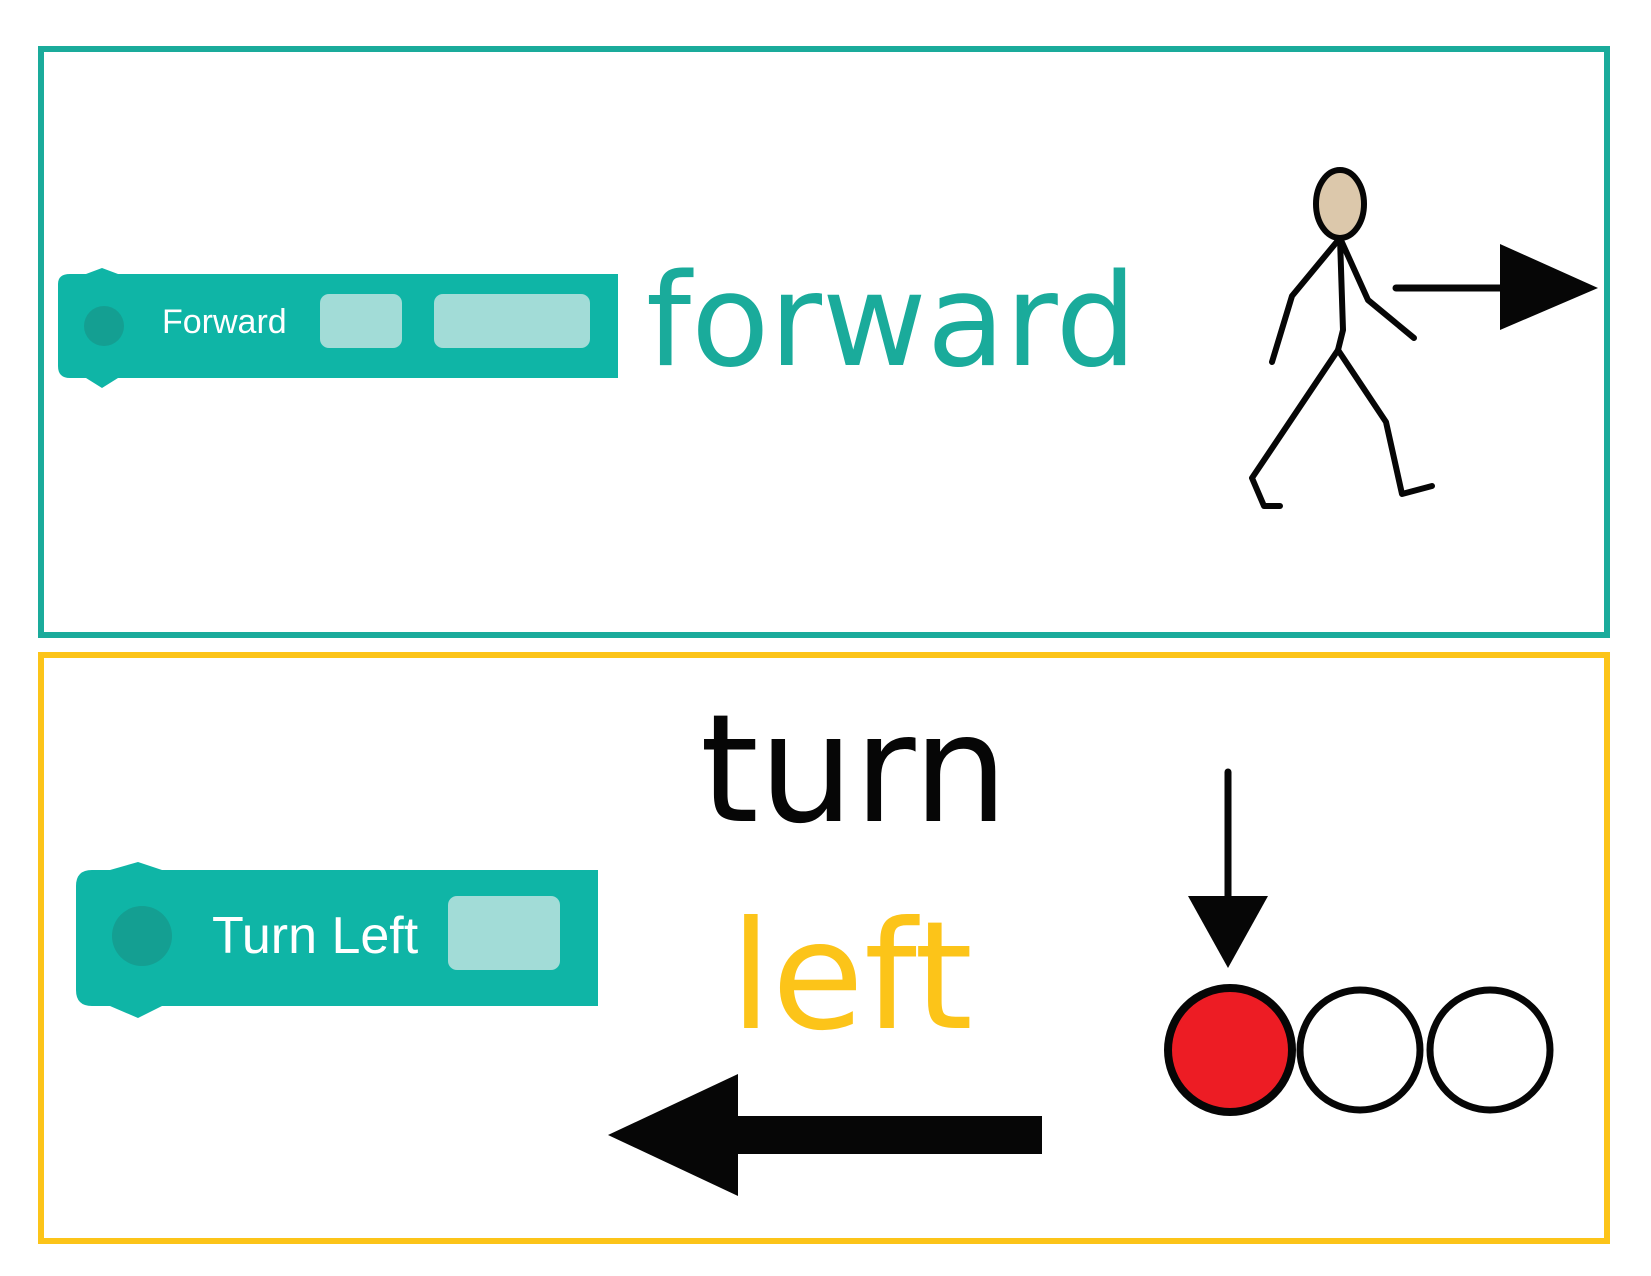 The height and width of the screenshot is (1276, 1651). I want to click on turn-left-block-label: Turn Left, so click(315, 936).